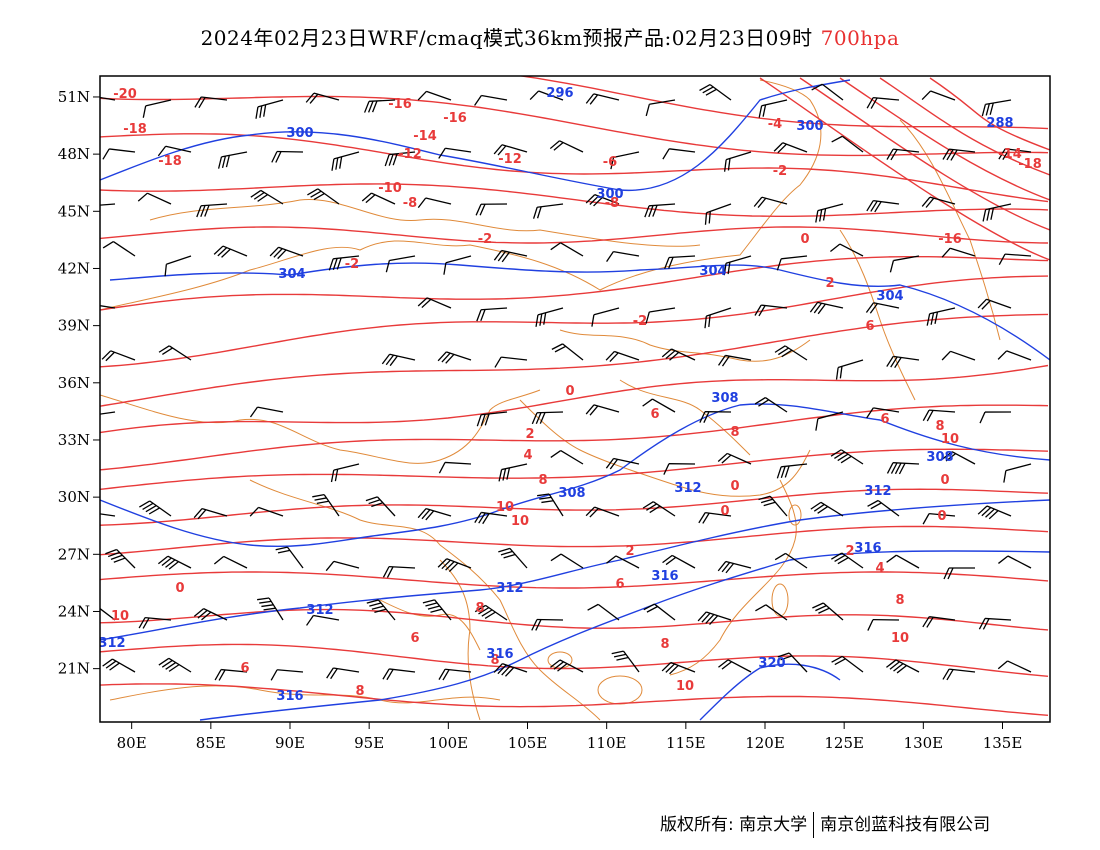 Image resolution: width=1100 pixels, height=850 pixels. Describe the element at coordinates (529, 434) in the screenshot. I see `temperature-label: 2` at that location.